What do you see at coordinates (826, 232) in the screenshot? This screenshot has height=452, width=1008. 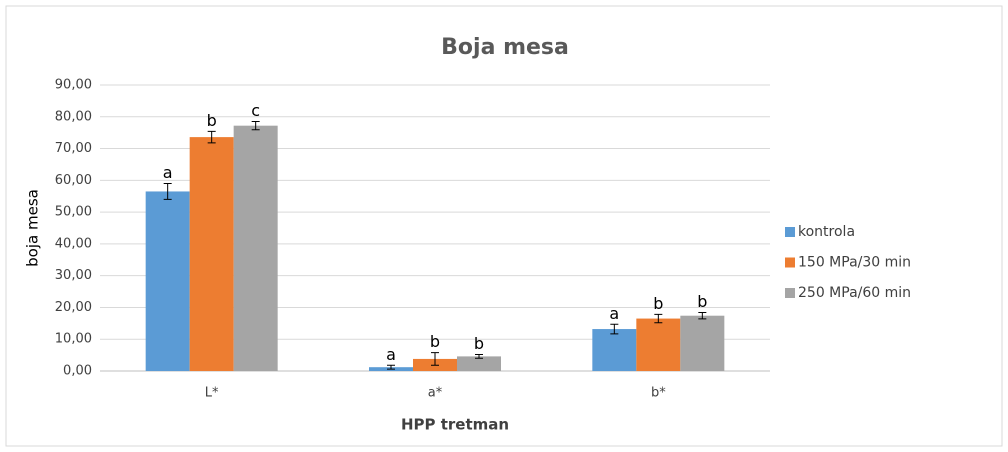 I see `legend-label: kontrola` at bounding box center [826, 232].